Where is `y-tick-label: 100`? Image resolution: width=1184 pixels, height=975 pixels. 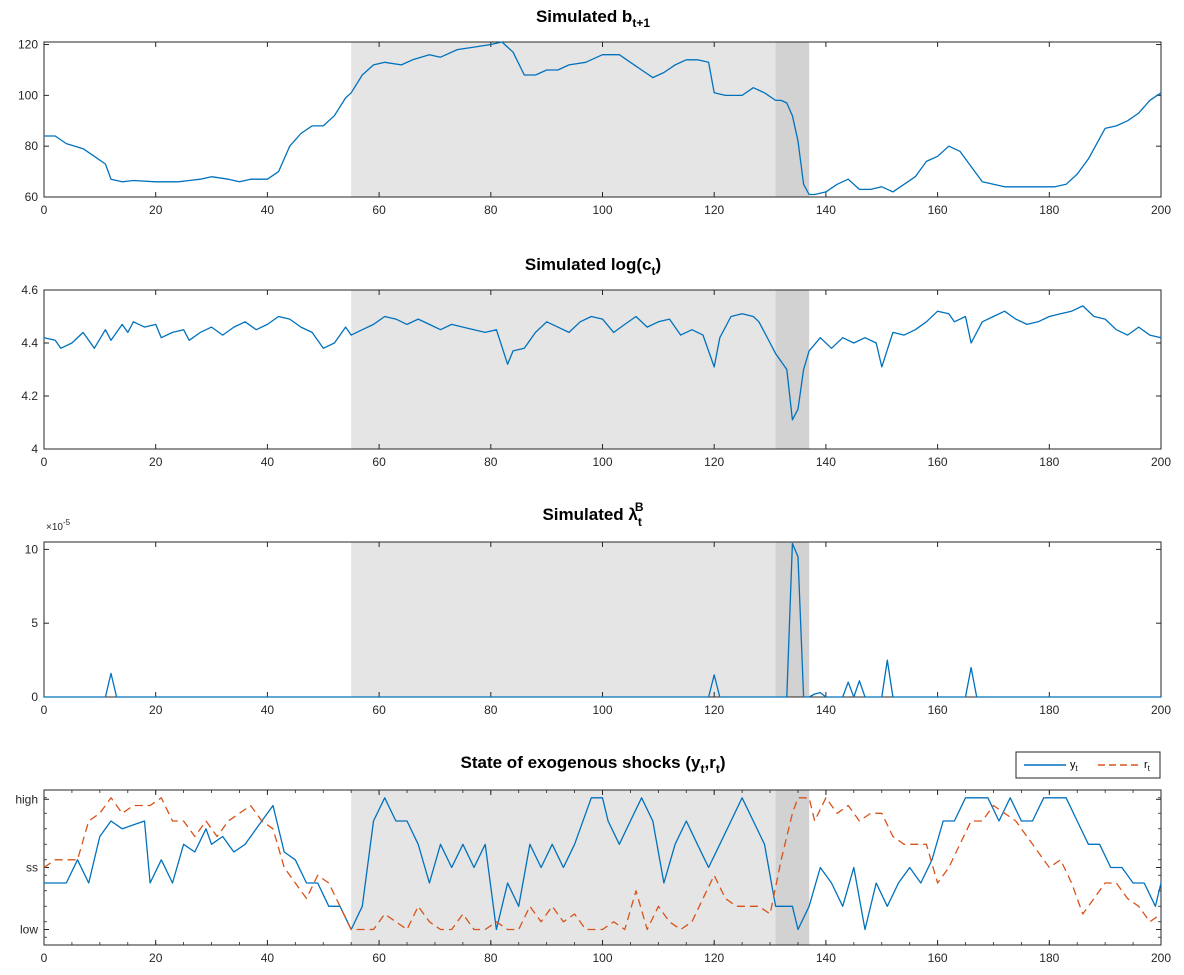
y-tick-label: 100 is located at coordinates (28, 95).